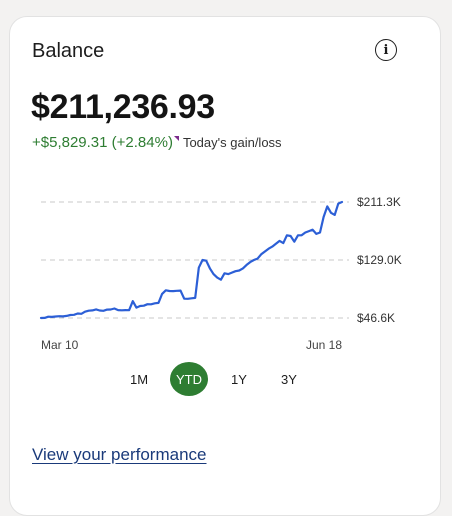  Describe the element at coordinates (379, 260) in the screenshot. I see `y-tick-label: $129.0K` at that location.